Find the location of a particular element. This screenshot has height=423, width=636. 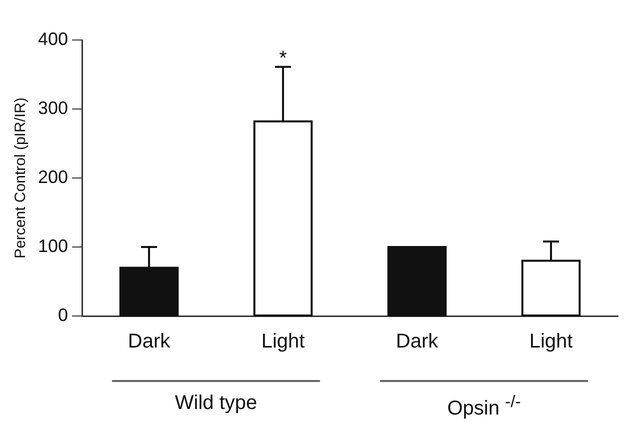

y-axis-title: Percent Control (pIR/IR) is located at coordinates (21, 178).